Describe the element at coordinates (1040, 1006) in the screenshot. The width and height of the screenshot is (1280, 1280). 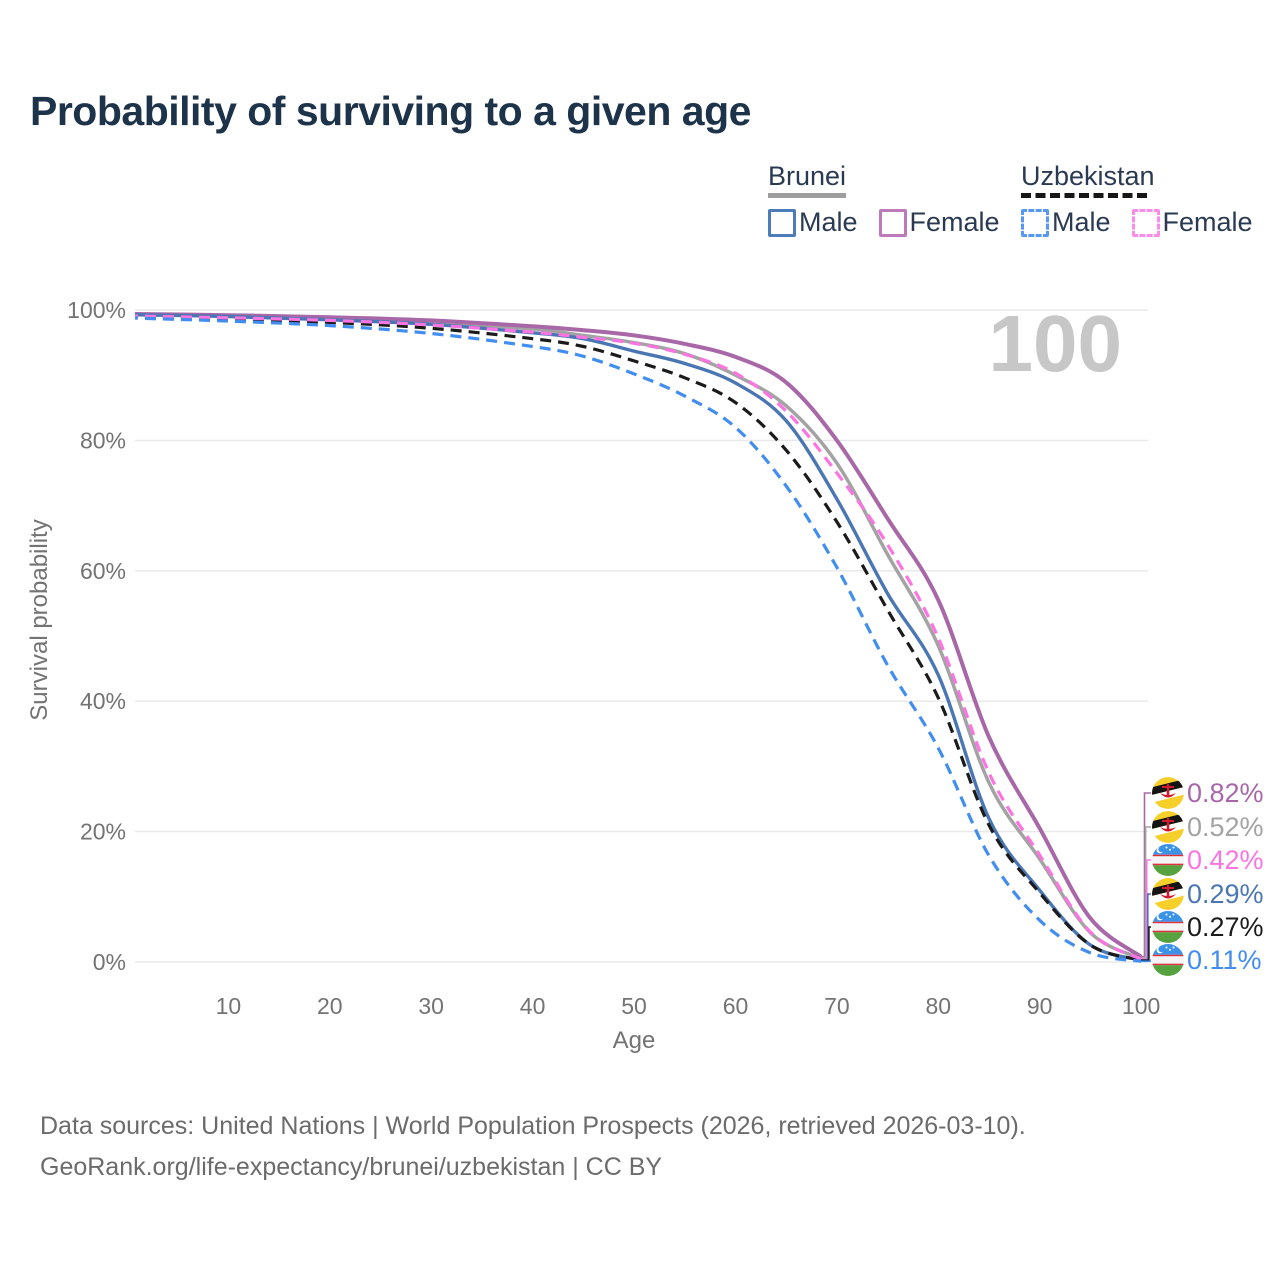
I see `x-tick-label: 90` at that location.